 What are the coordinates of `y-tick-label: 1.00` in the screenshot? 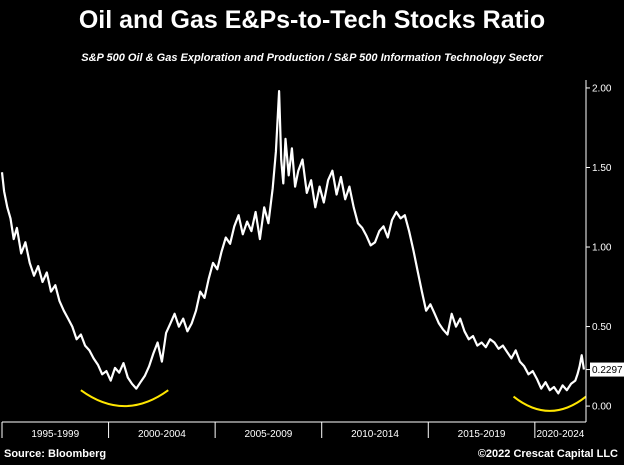 It's located at (602, 248).